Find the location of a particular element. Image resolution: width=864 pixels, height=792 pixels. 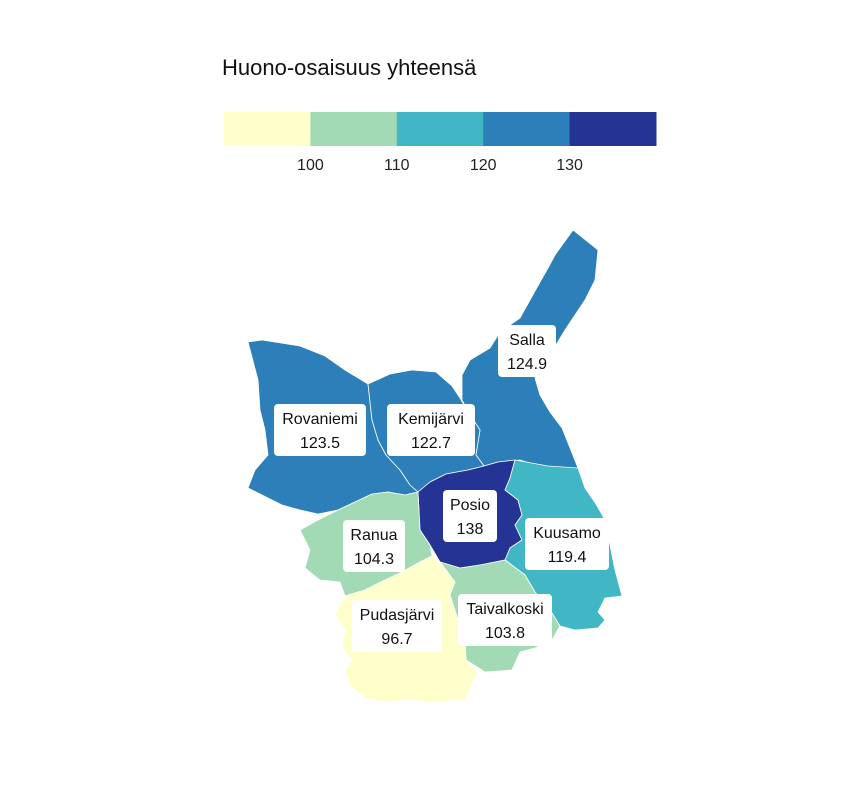

legend-tick-label: 100 is located at coordinates (310, 165).